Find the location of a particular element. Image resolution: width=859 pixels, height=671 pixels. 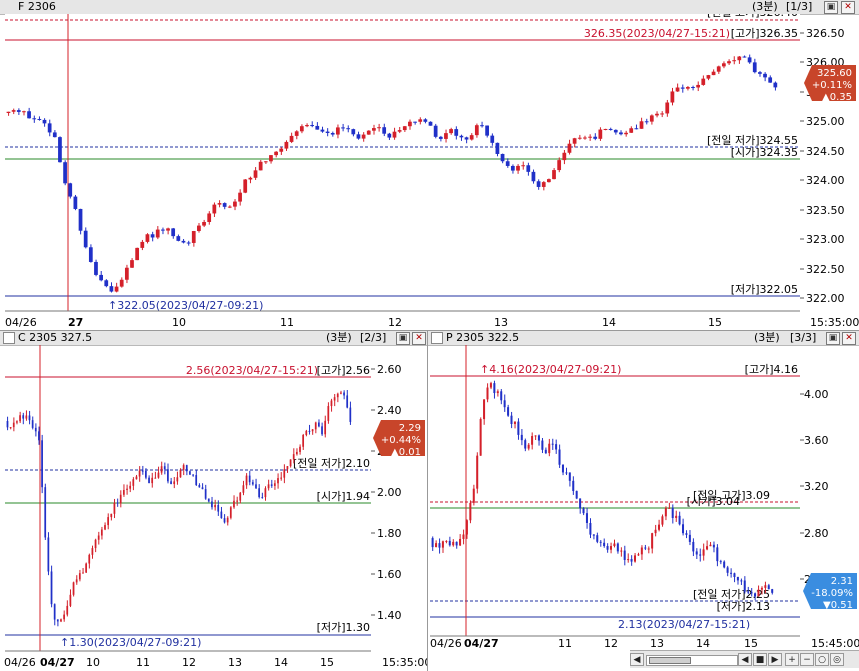

price-tag-text: 2.29 is located at coordinates (410, 428).